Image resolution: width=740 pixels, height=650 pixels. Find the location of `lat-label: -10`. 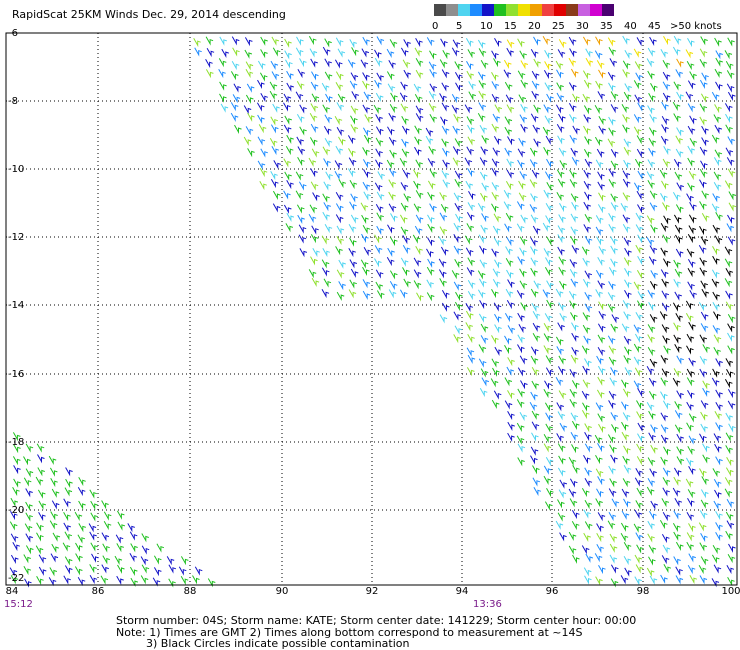

lat-label: -10 is located at coordinates (16, 169).